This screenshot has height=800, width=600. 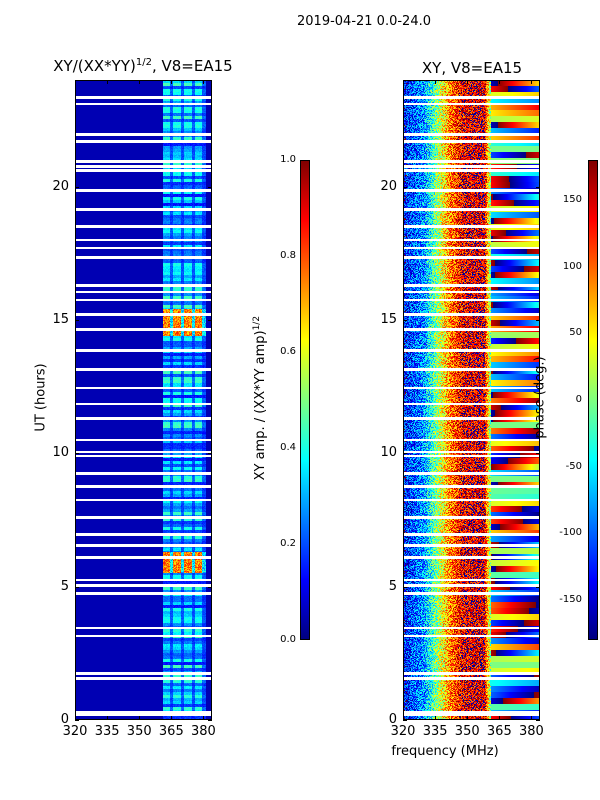 I want to click on phase-colorbar-tick-label: 100, so click(x=572, y=266).